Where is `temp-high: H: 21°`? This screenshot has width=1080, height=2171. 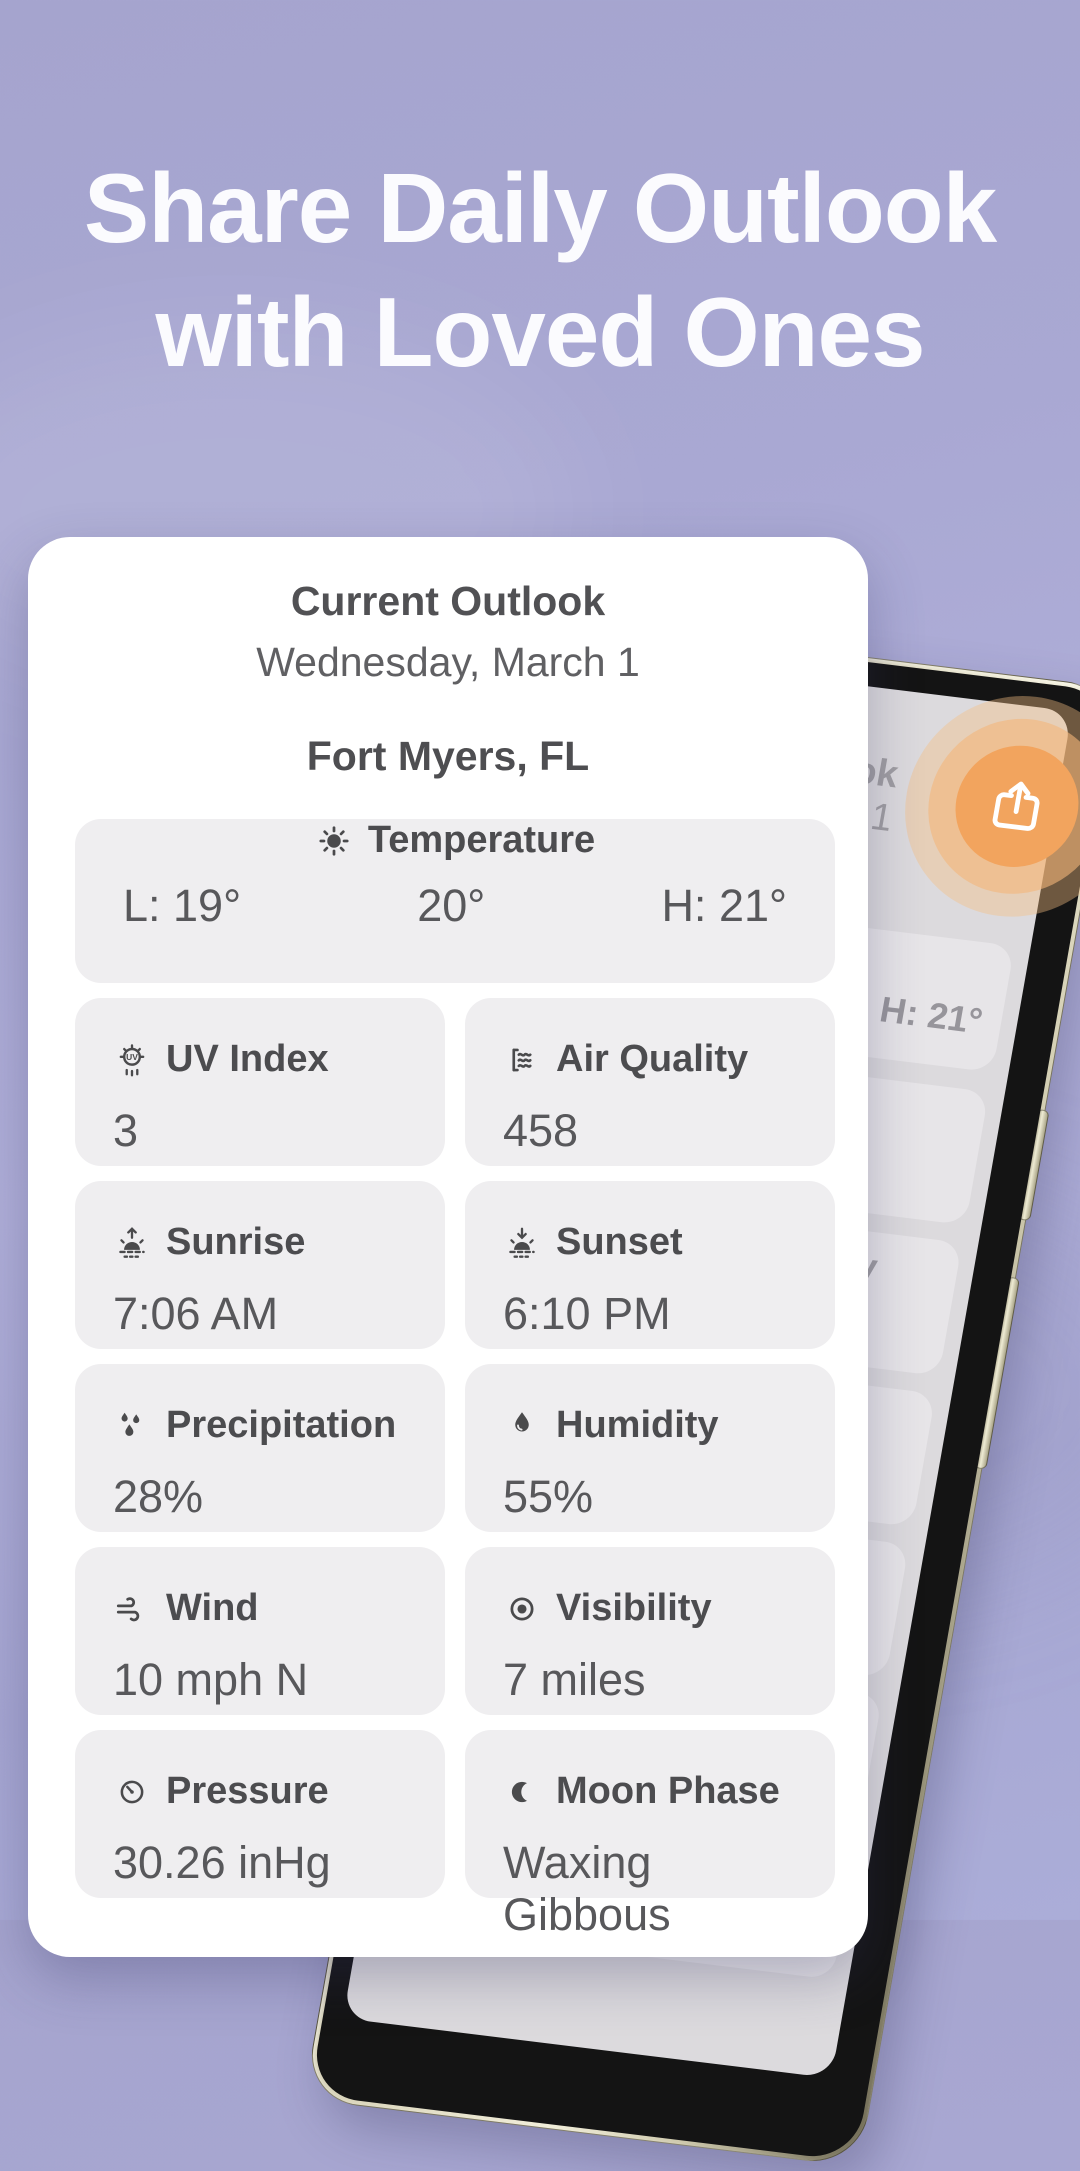 temp-high: H: 21° is located at coordinates (724, 905).